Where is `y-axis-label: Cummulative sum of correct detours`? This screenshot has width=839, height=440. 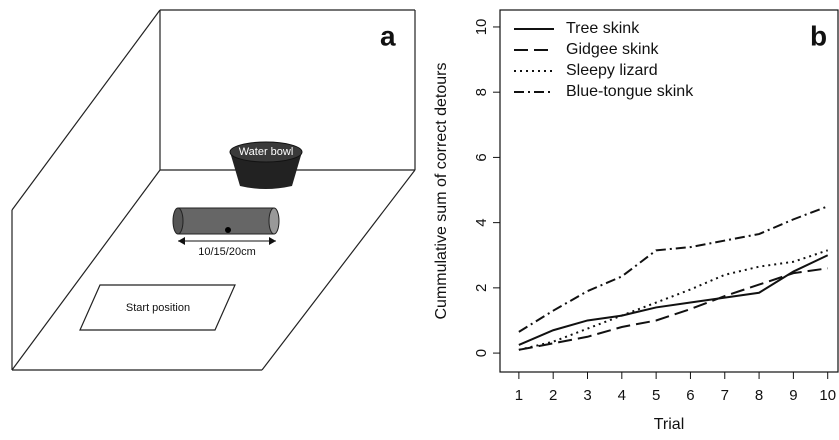 y-axis-label: Cummulative sum of correct detours is located at coordinates (441, 191).